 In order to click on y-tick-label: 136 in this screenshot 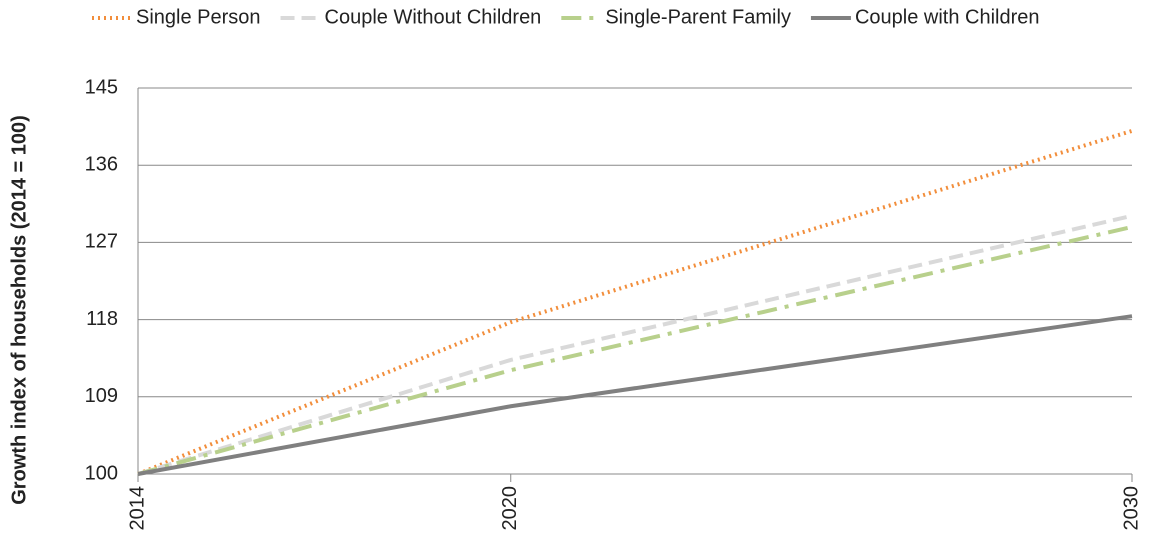, I will do `click(101, 164)`.